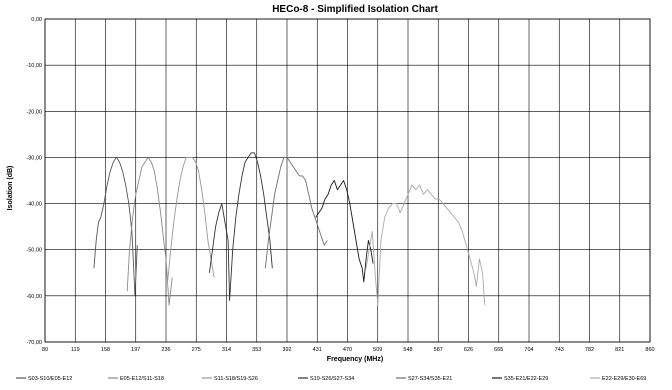 This screenshot has height=390, width=672. What do you see at coordinates (624, 379) in the screenshot?
I see `legend-entry: E22-E29/E30-E69` at bounding box center [624, 379].